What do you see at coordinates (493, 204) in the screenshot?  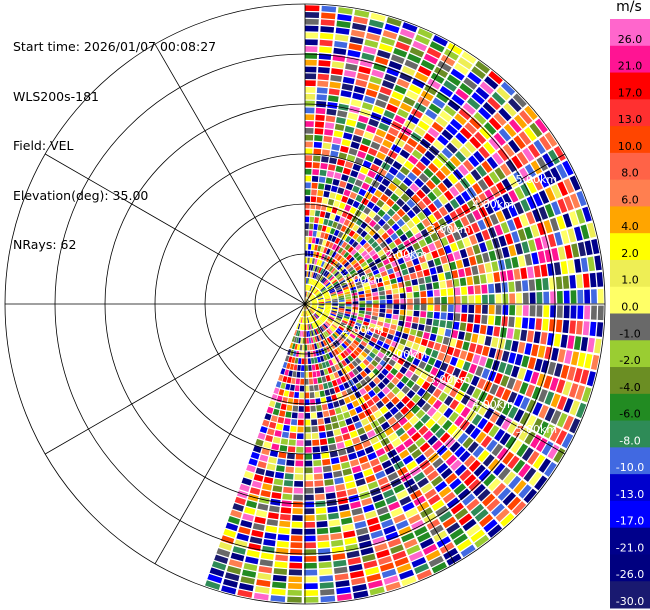 I see `range-label: 4.00km` at bounding box center [493, 204].